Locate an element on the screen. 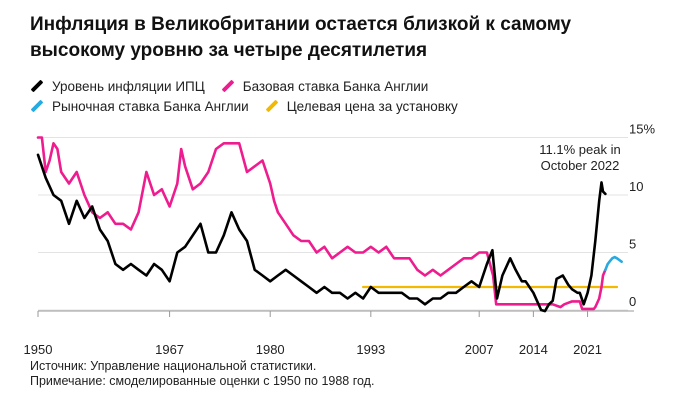 Image resolution: width=675 pixels, height=417 pixels. y-tick-label: 0 is located at coordinates (632, 301).